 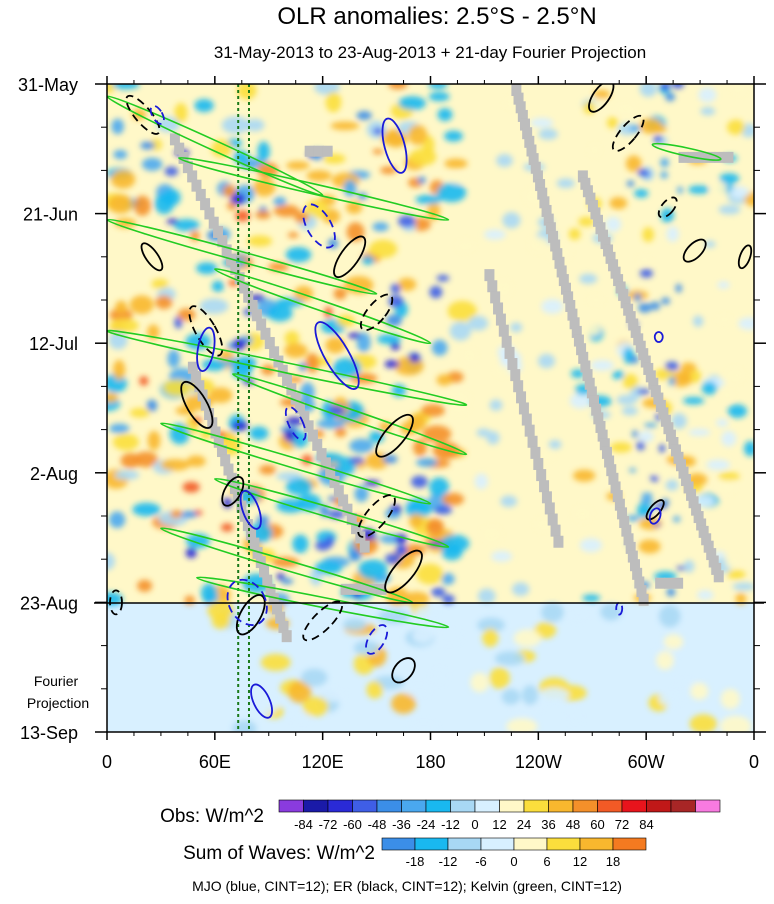 What do you see at coordinates (450, 824) in the screenshot?
I see `obs-colorbar-level: -12` at bounding box center [450, 824].